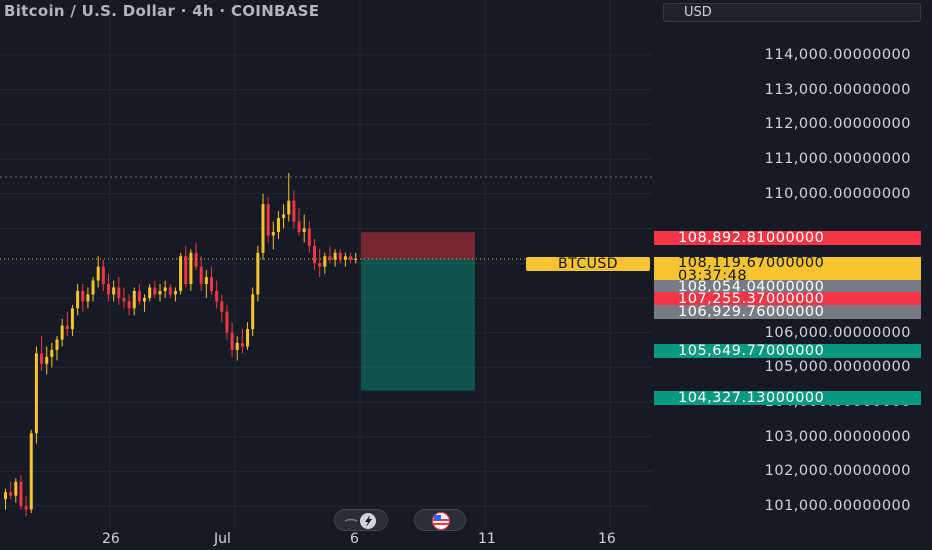 Image resolution: width=932 pixels, height=550 pixels. What do you see at coordinates (837, 471) in the screenshot?
I see `price-axis-label: 102,000.00000000` at bounding box center [837, 471].